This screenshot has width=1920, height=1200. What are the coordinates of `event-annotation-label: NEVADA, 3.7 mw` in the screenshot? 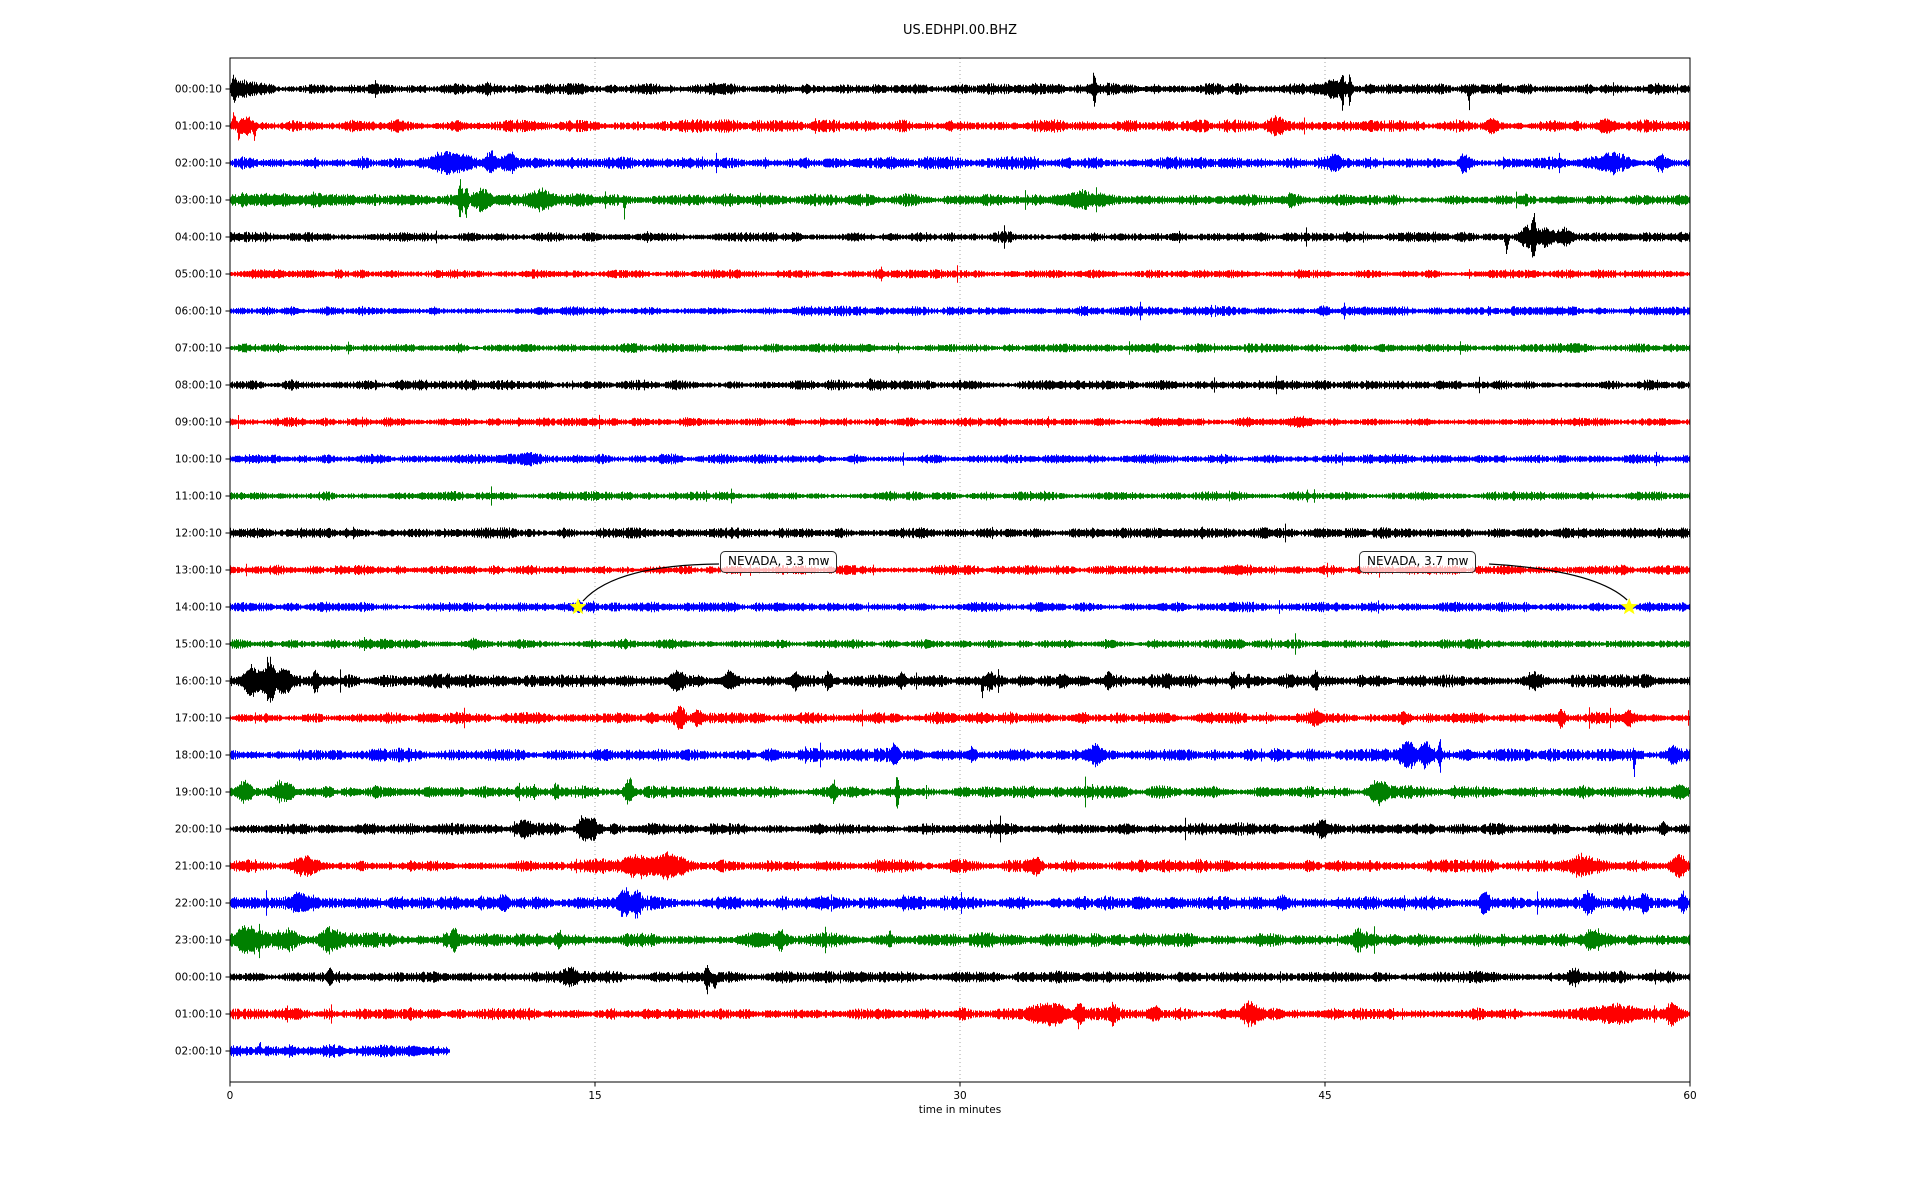 It's located at (1418, 561).